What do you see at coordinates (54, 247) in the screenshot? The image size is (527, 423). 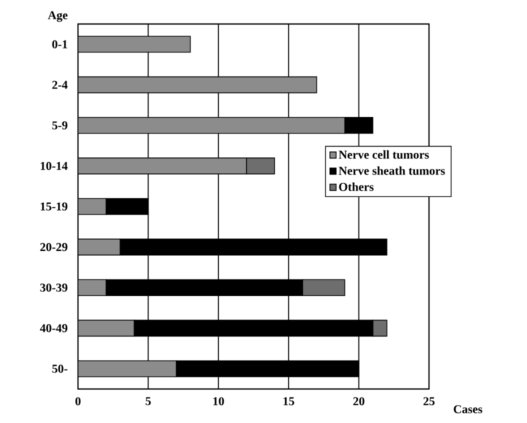 I see `y-tick-label: 20-29` at bounding box center [54, 247].